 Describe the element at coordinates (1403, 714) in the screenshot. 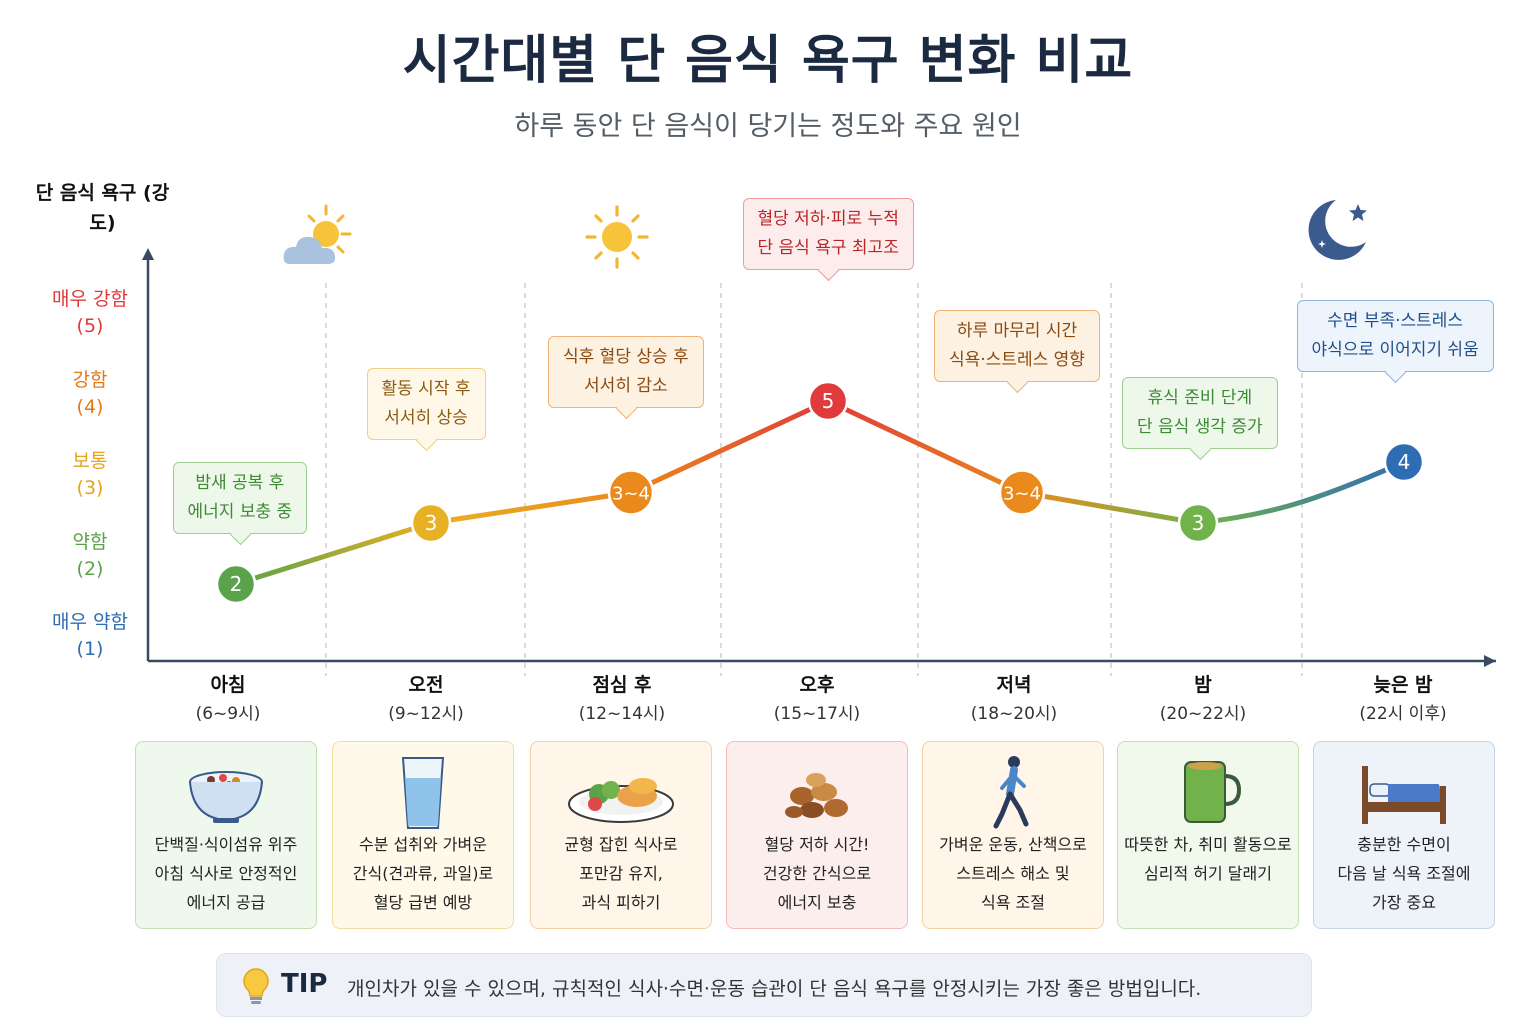

I see `x-tick-range: (22시 이후)` at that location.